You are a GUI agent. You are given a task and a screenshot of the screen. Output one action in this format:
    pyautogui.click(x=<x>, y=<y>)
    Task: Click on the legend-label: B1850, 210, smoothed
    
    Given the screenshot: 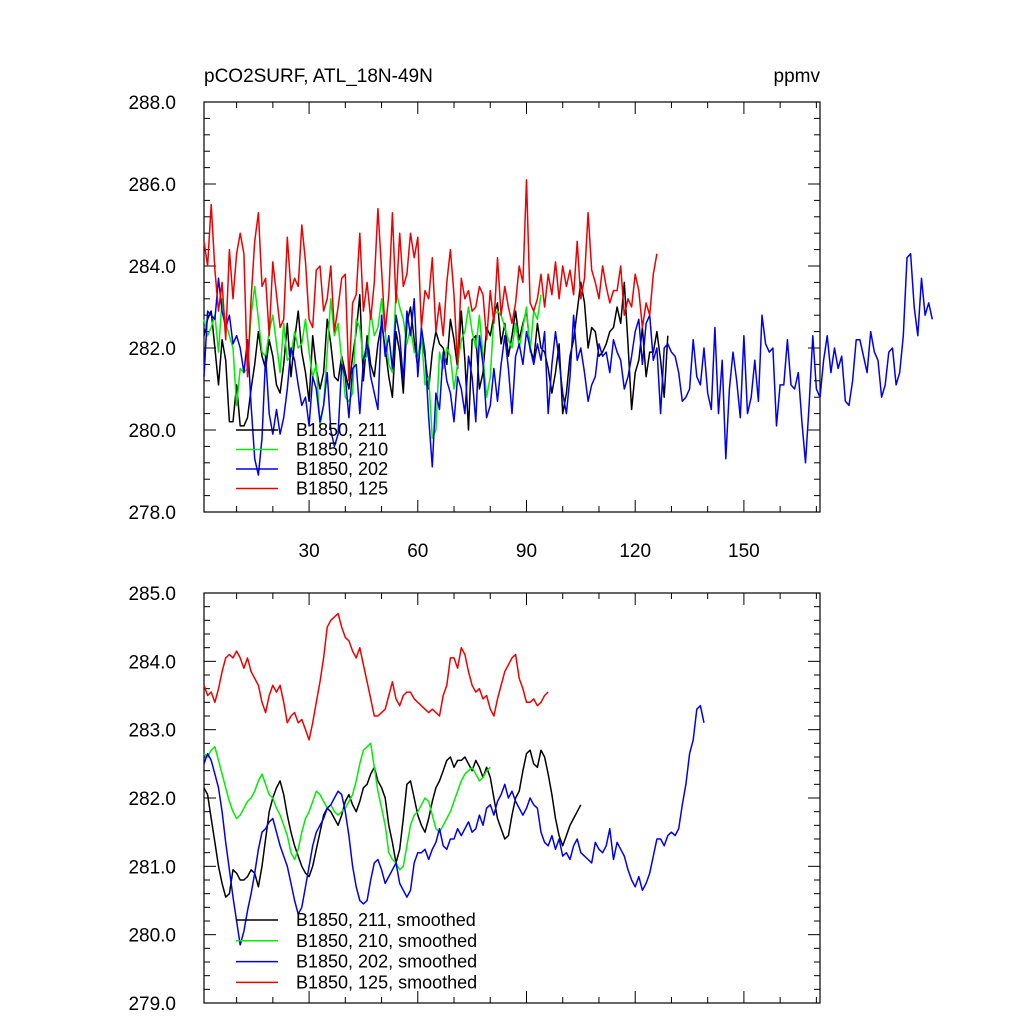 What is the action you would take?
    pyautogui.click(x=386, y=941)
    